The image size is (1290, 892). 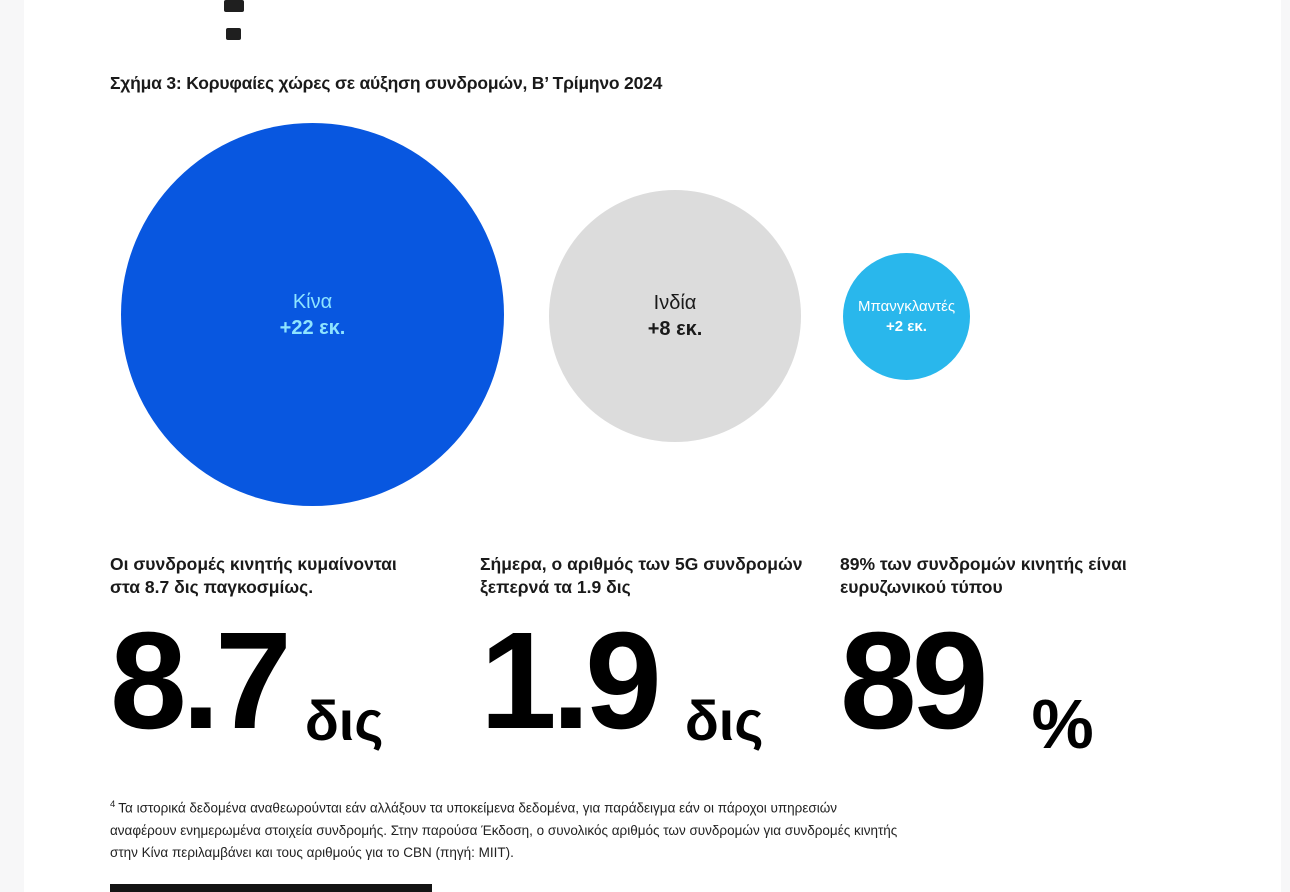 What do you see at coordinates (1285, 446) in the screenshot?
I see `viewer-right-gutter` at bounding box center [1285, 446].